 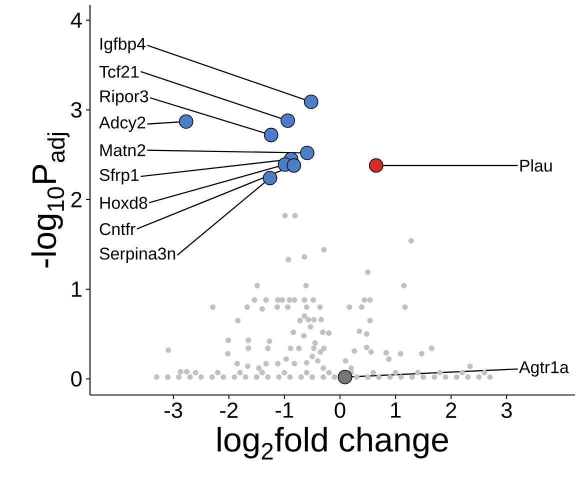 I want to click on annotation: Ripor3, so click(x=124, y=98).